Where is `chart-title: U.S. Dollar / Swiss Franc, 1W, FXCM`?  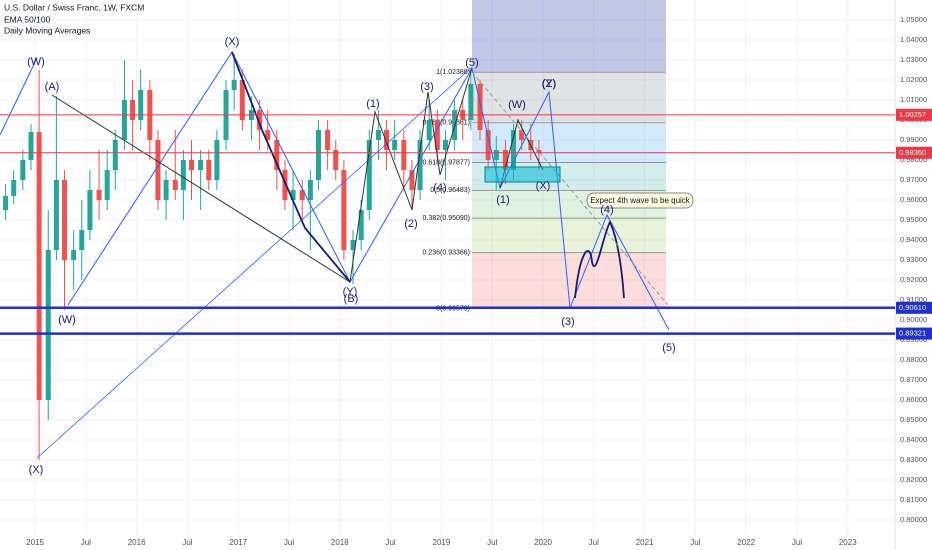
chart-title: U.S. Dollar / Swiss Franc, 1W, FXCM is located at coordinates (74, 7).